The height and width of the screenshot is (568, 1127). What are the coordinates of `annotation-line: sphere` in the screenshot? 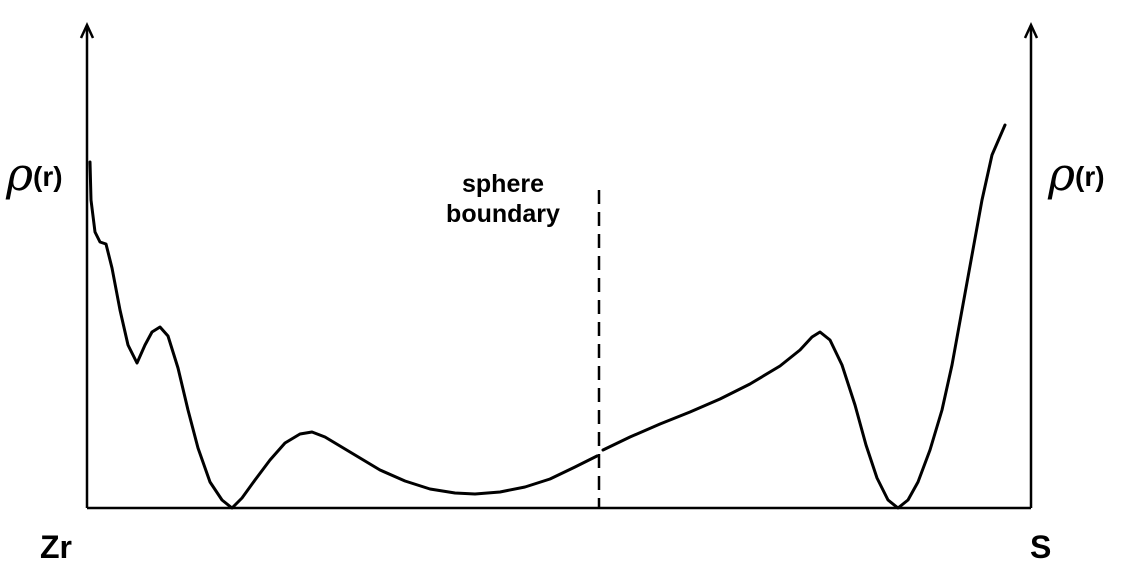 It's located at (503, 184).